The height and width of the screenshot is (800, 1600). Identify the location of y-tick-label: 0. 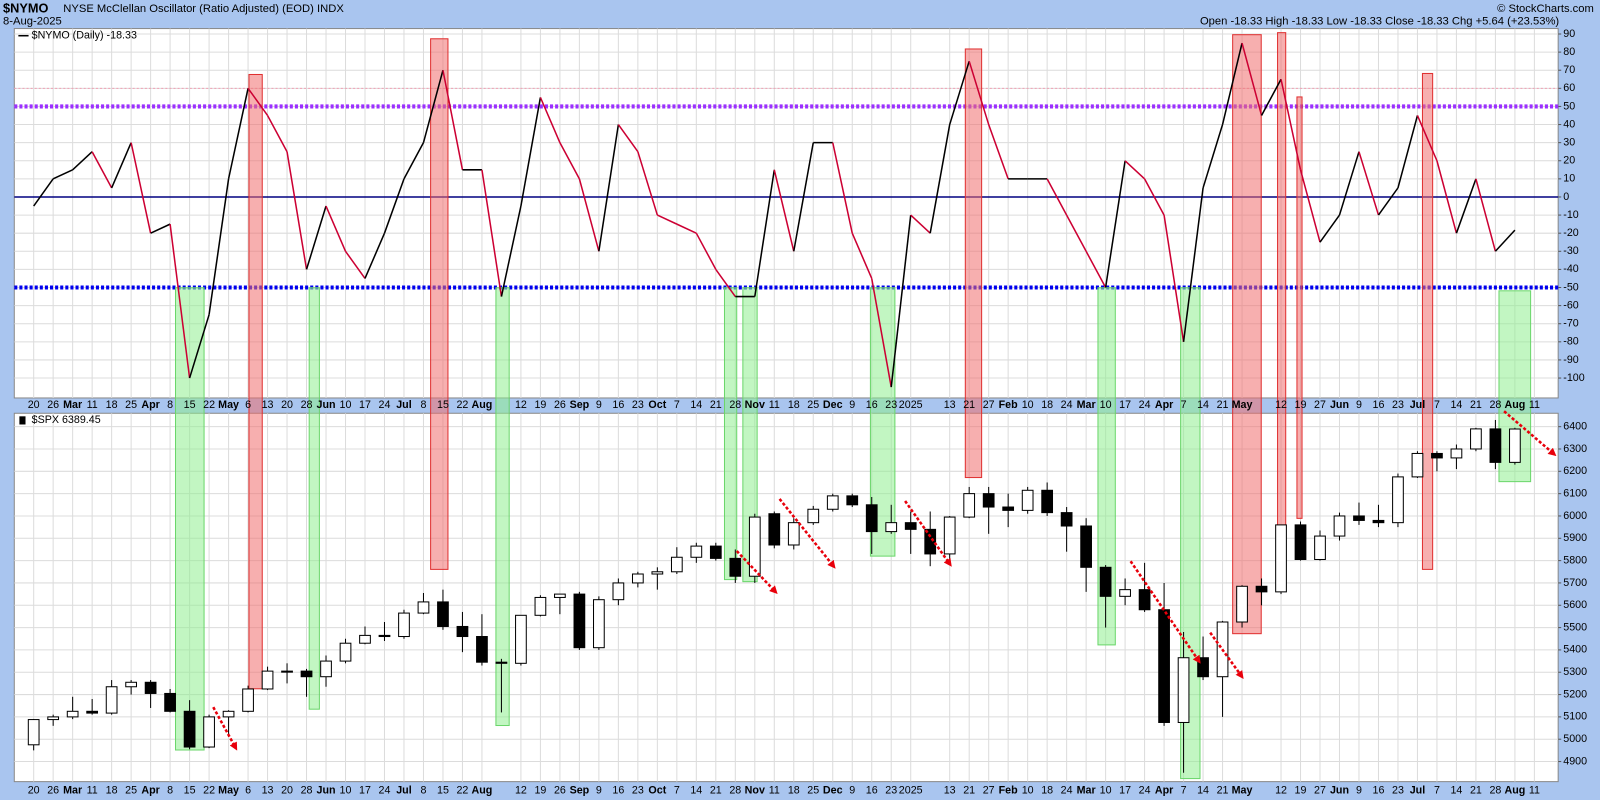
(1566, 197).